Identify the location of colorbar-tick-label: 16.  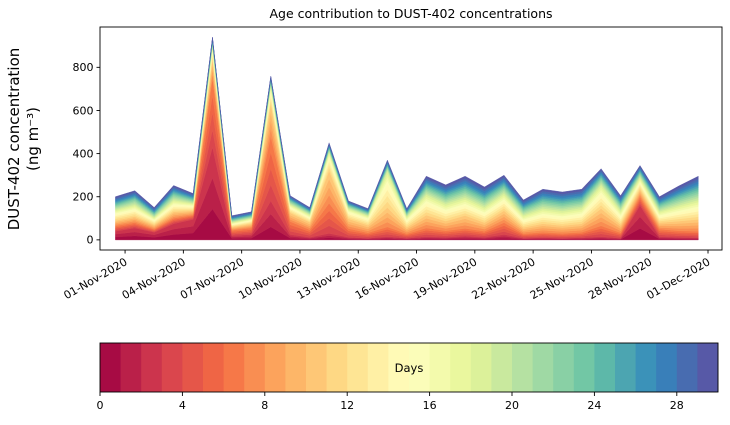
(430, 405).